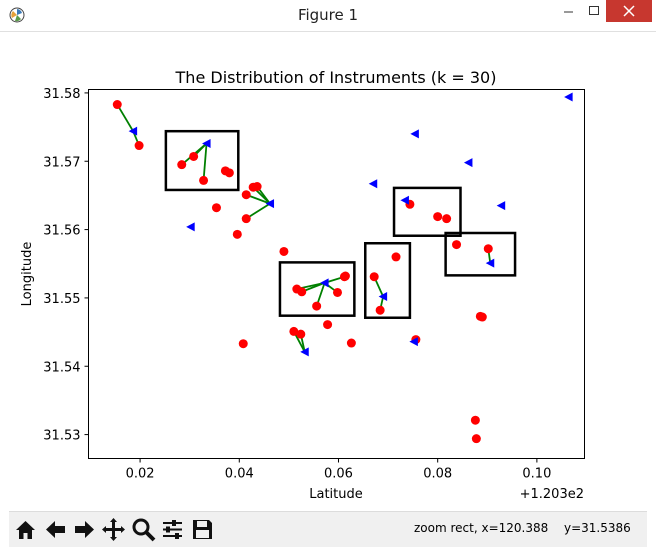  I want to click on x-tick-label: 0.06, so click(338, 474).